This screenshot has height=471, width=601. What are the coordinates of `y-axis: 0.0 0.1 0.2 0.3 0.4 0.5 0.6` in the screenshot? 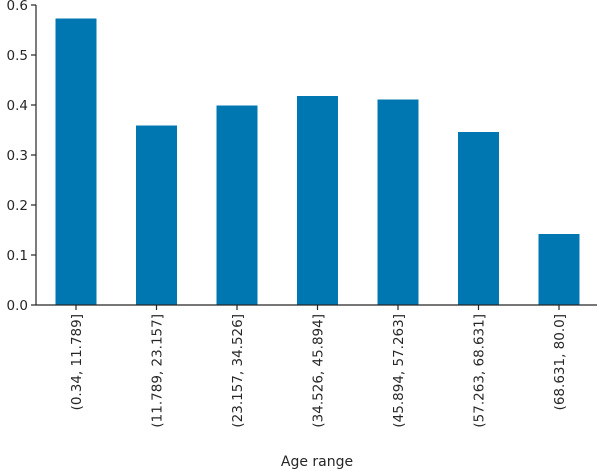 It's located at (22, 157).